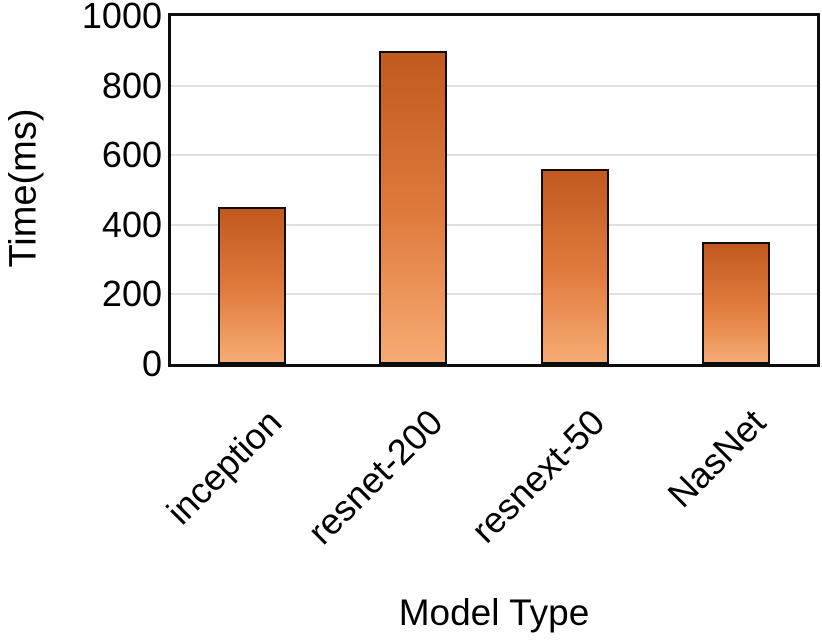 This screenshot has height=641, width=822. What do you see at coordinates (121, 18) in the screenshot?
I see `y-tick-label-1000: 1000` at bounding box center [121, 18].